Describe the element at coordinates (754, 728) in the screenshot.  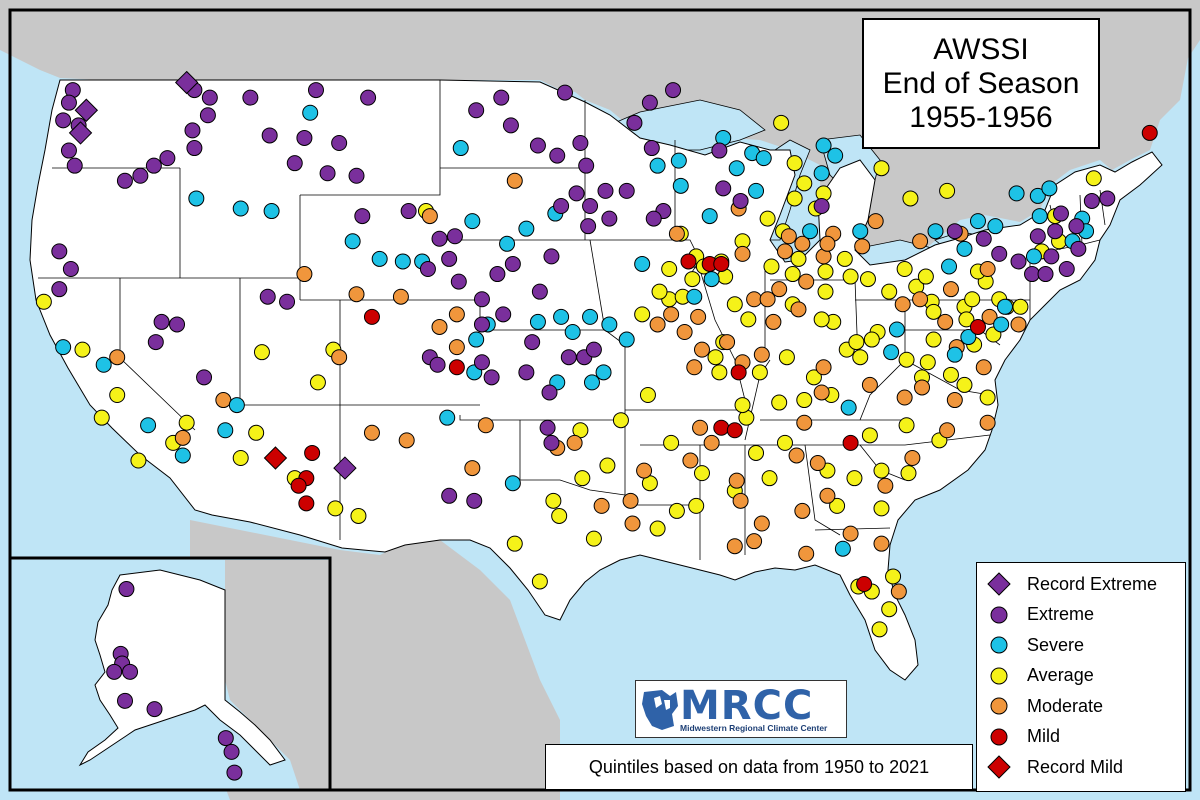
I see `logo-subtitle: Midwestern Regional Climate Center` at that location.